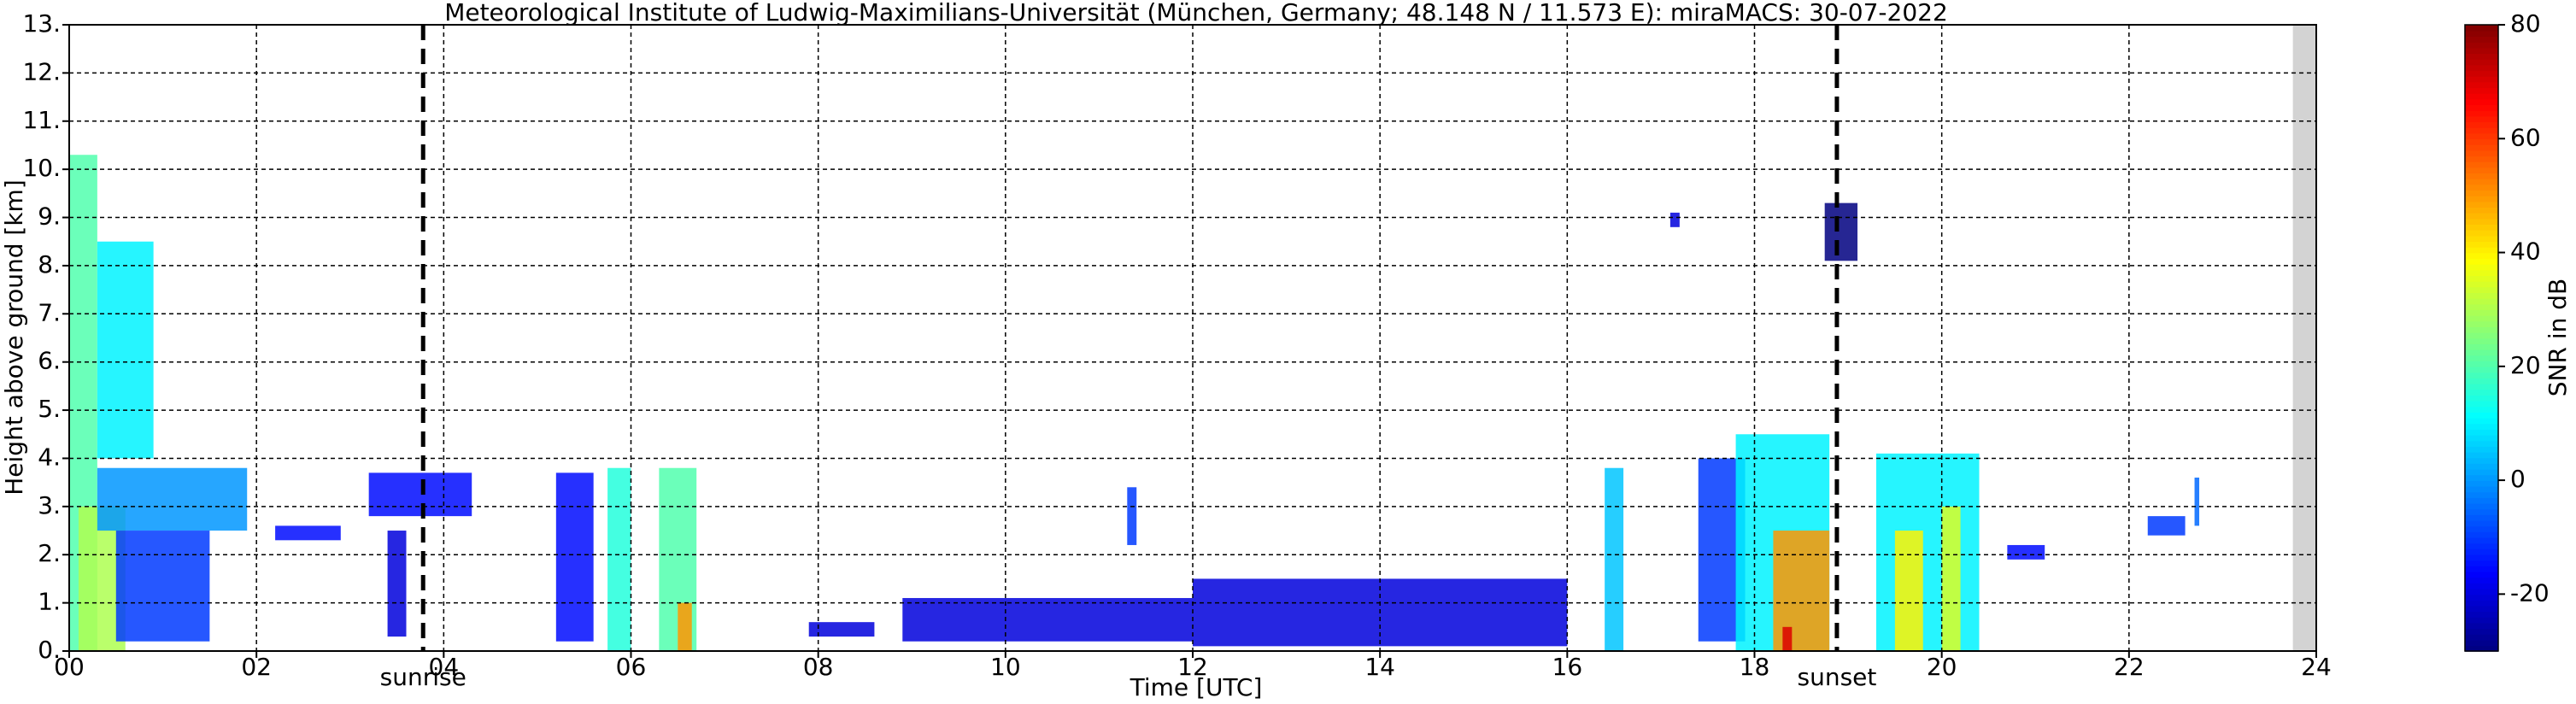 This screenshot has height=704, width=2576. Describe the element at coordinates (1005, 667) in the screenshot. I see `x-tick-label: 10` at that location.